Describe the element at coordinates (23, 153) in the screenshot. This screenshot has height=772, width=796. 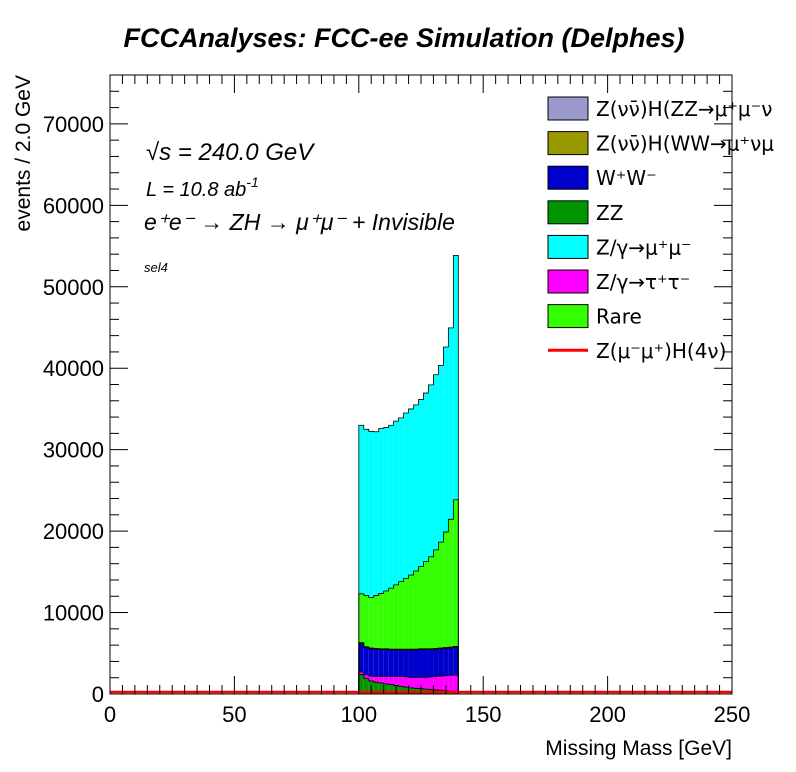
I see `y-axis-label: events / 2.0 GeV` at that location.